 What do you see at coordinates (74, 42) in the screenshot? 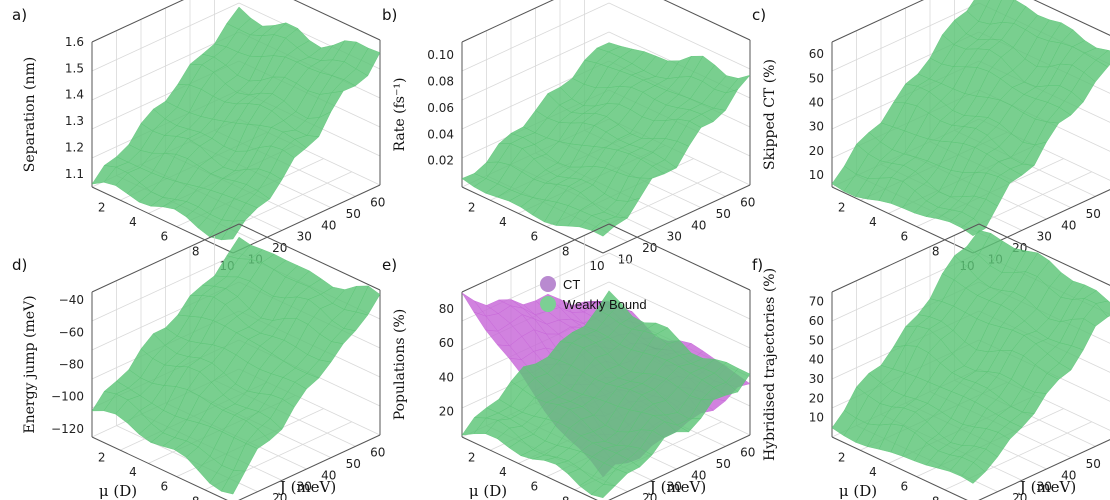
I see `z-tick-label: 1.6` at bounding box center [74, 42].